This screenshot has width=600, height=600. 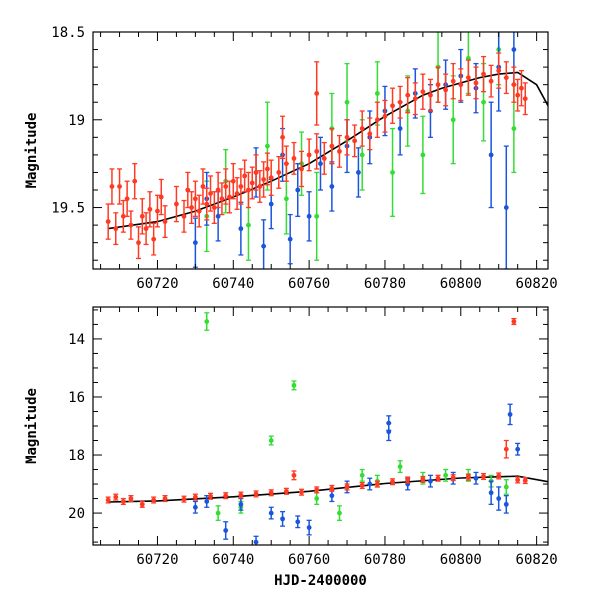 I want to click on x-tick-label: 60780, so click(x=385, y=560).